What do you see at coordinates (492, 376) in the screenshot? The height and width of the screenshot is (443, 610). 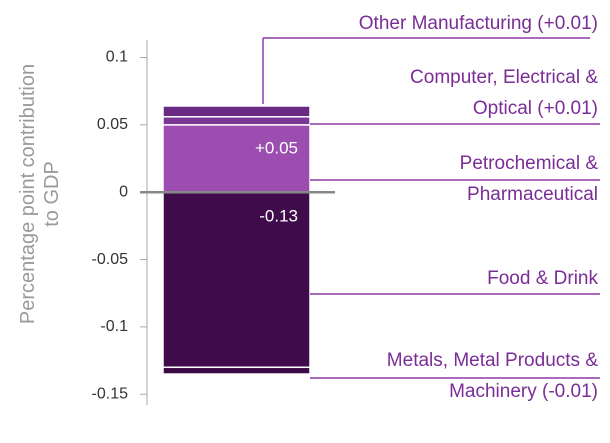 I see `series-name: Metals, Metal Products & Machinery` at bounding box center [492, 376].